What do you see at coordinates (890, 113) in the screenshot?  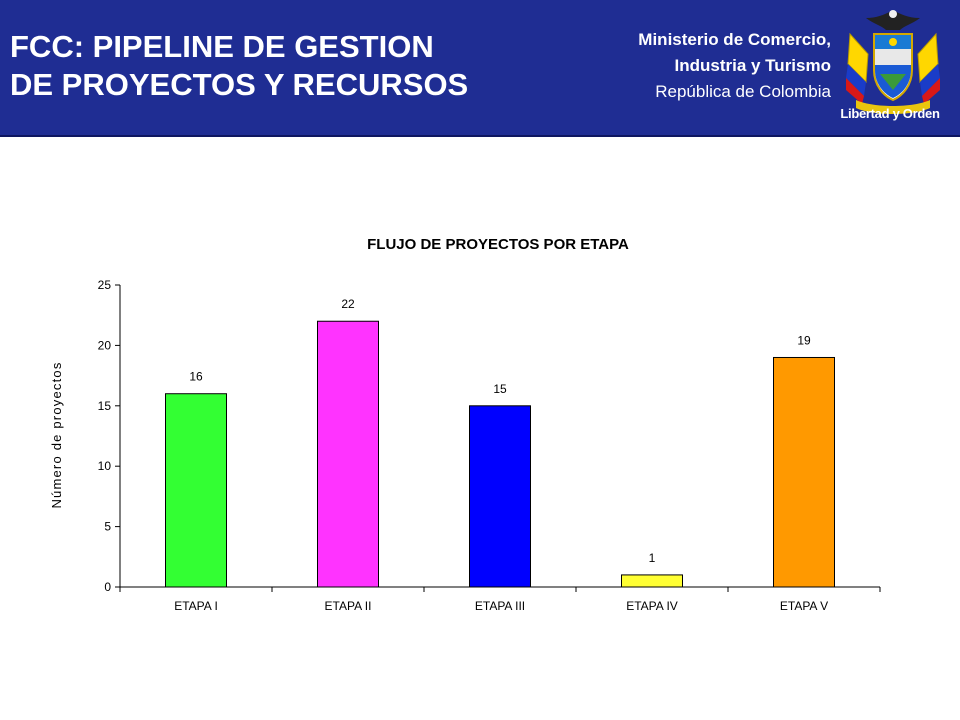 I see `seal-motto: Libertad y Orden` at bounding box center [890, 113].